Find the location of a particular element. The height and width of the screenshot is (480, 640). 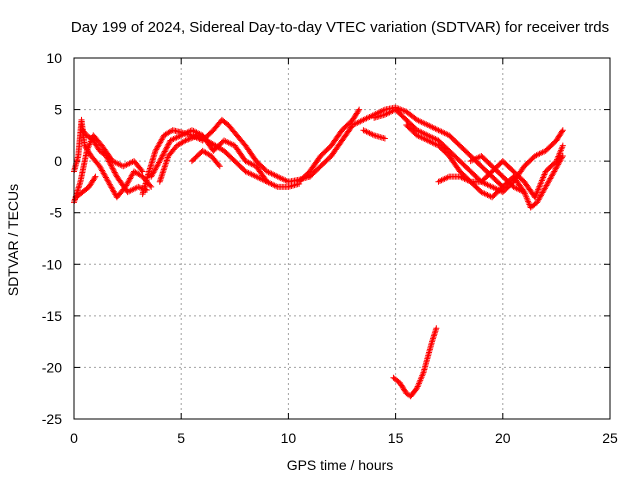

x-tick-label: 15 is located at coordinates (396, 438).